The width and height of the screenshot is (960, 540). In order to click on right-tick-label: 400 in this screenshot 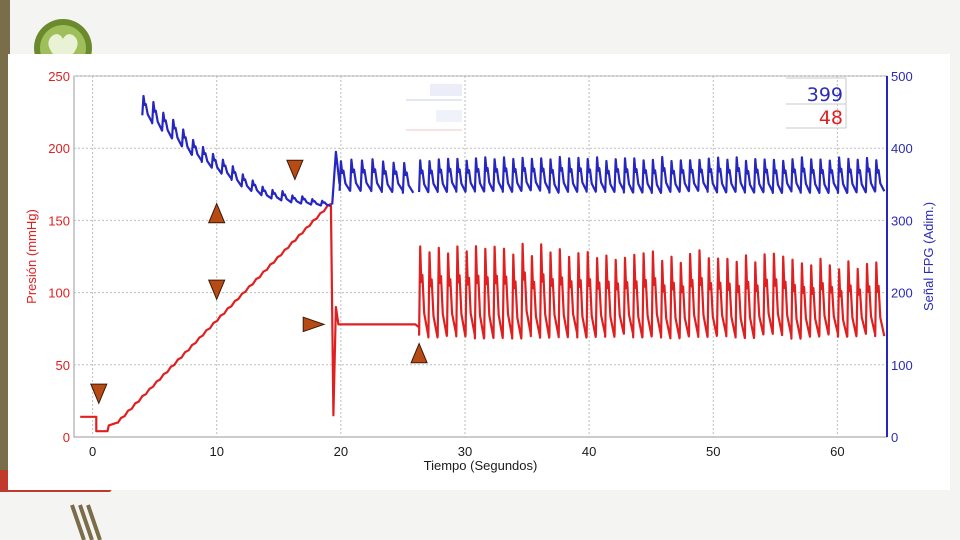, I will do `click(902, 148)`.